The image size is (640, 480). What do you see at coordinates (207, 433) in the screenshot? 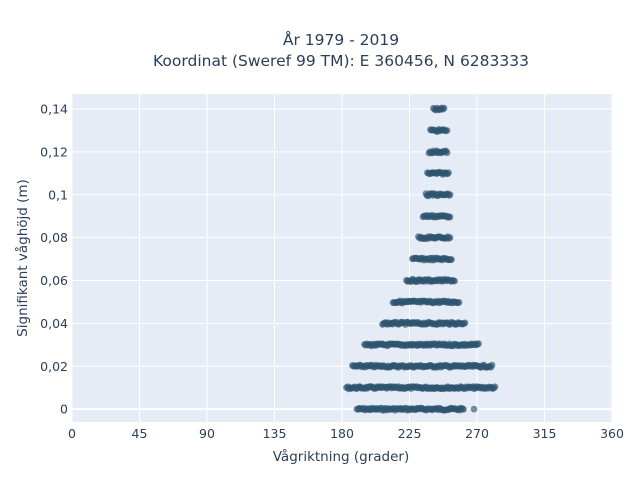
I see `x-tick-label: 90` at bounding box center [207, 433].